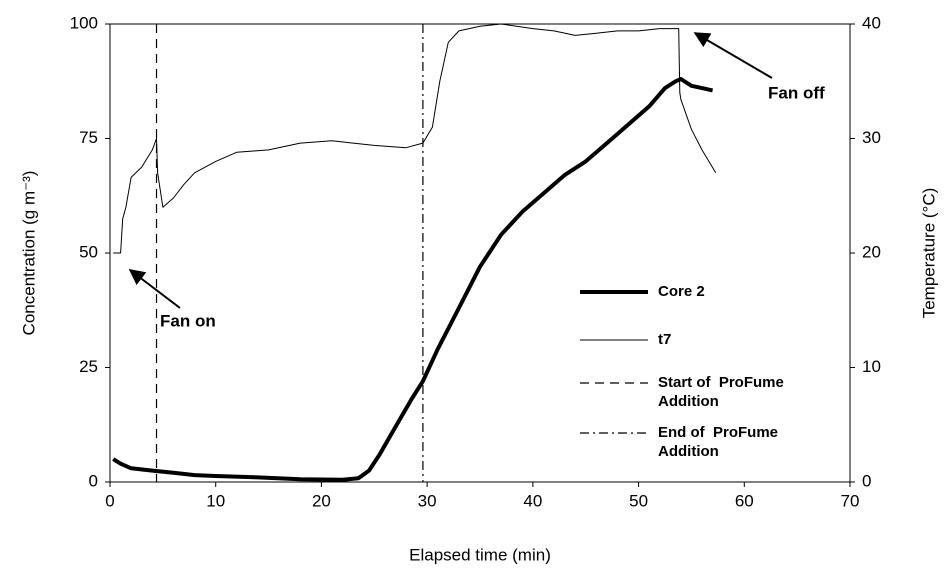 The height and width of the screenshot is (571, 944). What do you see at coordinates (84, 22) in the screenshot?
I see `y-tick-label: 100` at bounding box center [84, 22].